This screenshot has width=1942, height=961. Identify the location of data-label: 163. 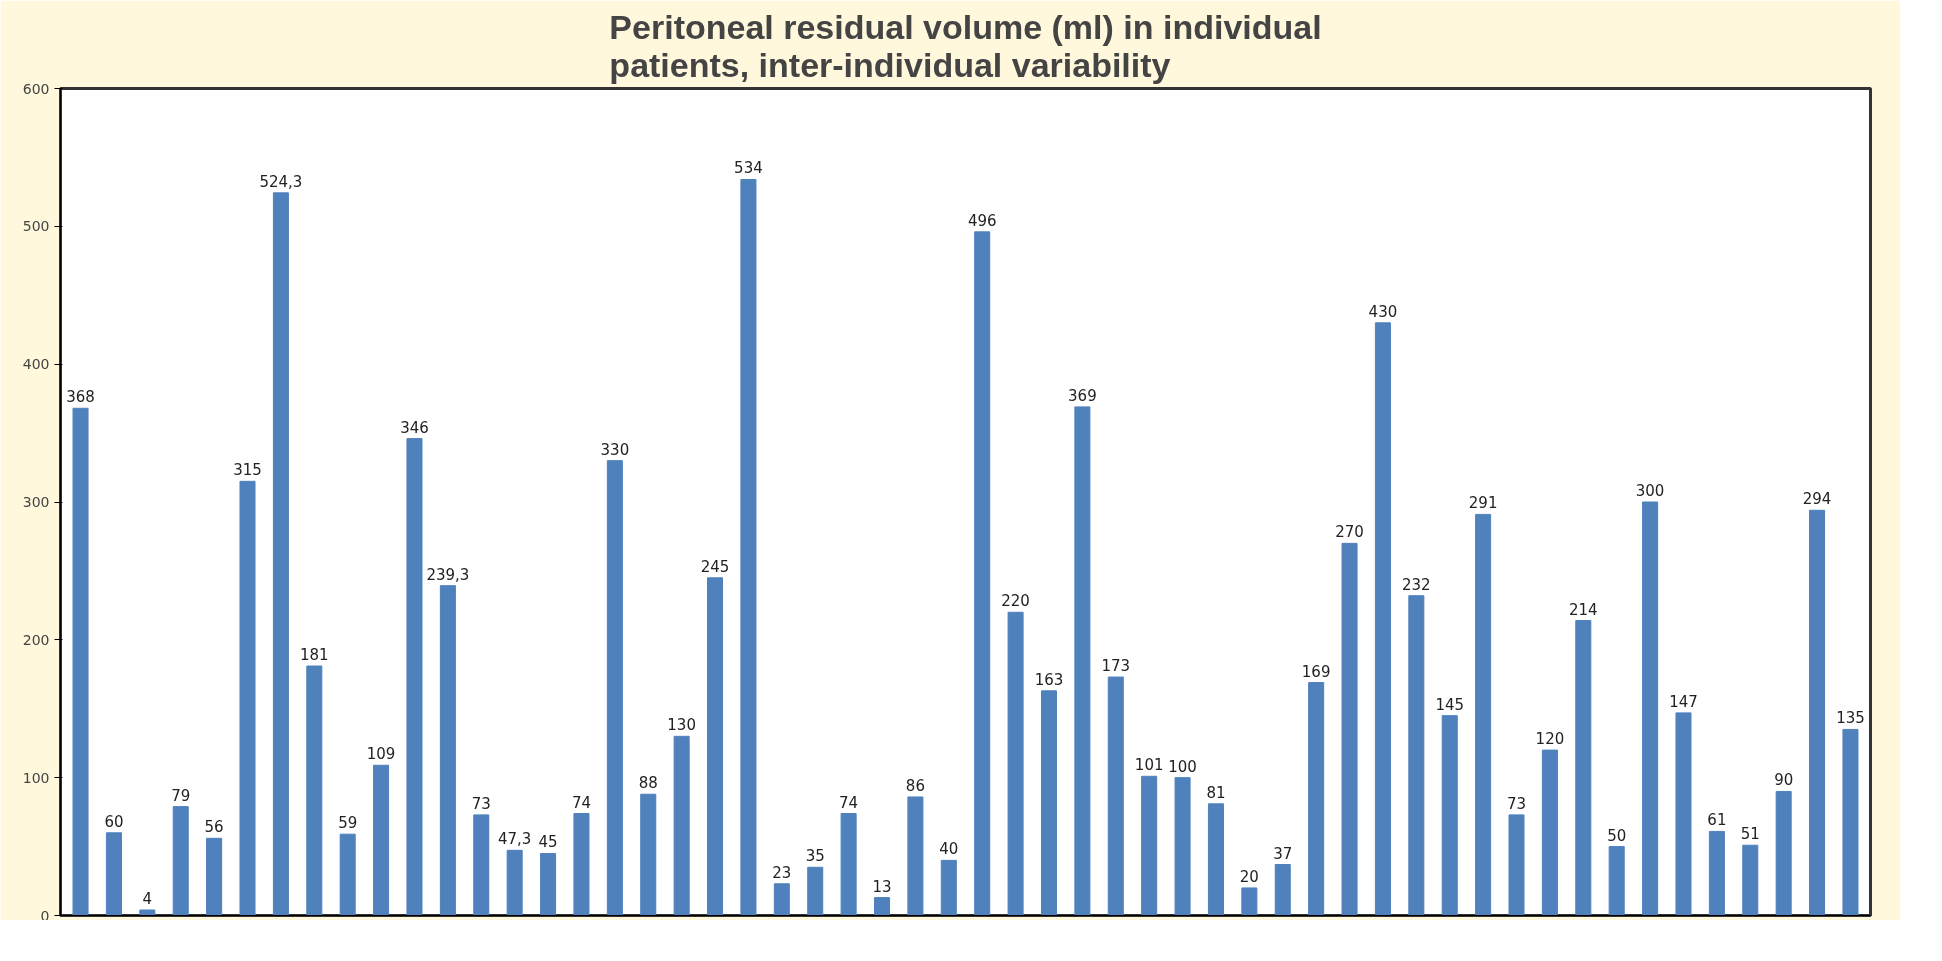
(1049, 679).